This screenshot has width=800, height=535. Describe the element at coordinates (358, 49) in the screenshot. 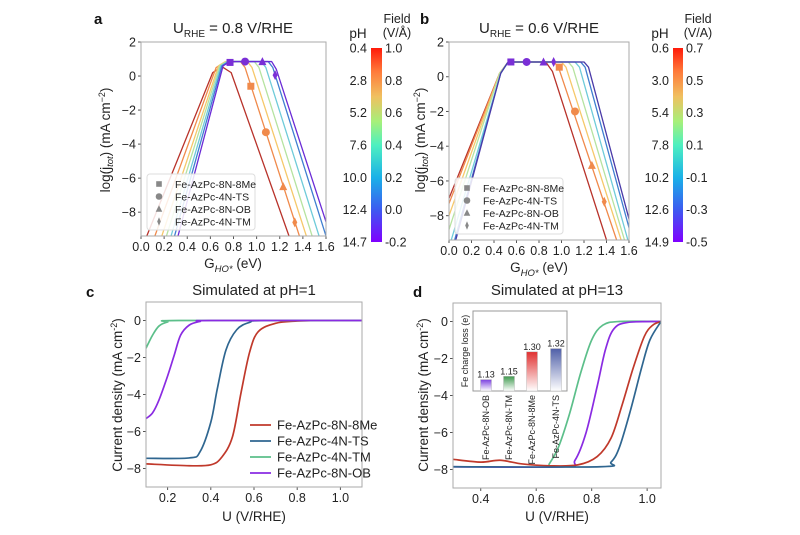

I see `colorbar-ph-tick: 0.4` at that location.